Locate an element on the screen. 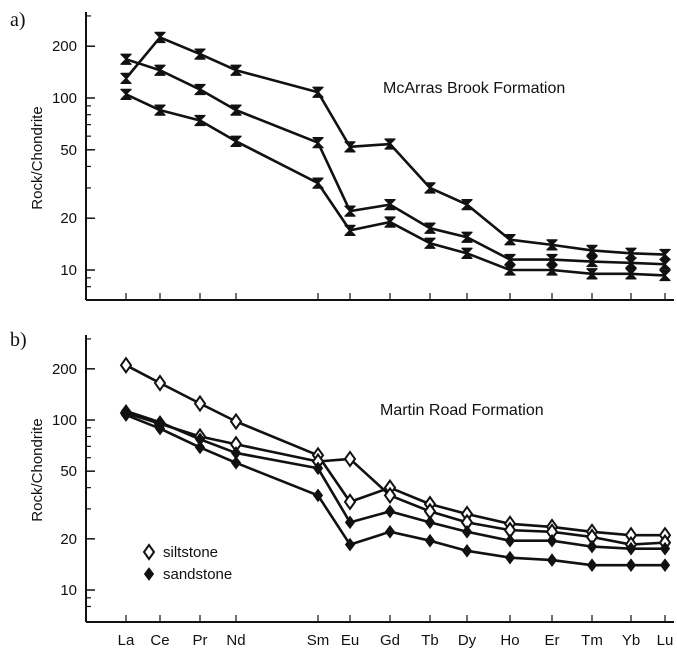 This screenshot has height=654, width=677. data-point-a-1-Tb is located at coordinates (430, 188).